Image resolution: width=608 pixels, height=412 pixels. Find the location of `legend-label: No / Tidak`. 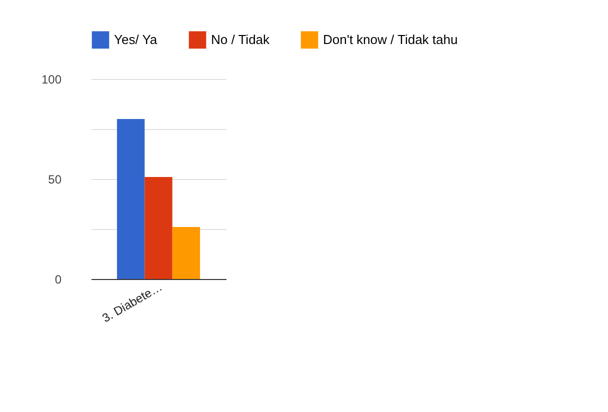

legend-label: No / Tidak is located at coordinates (240, 39).